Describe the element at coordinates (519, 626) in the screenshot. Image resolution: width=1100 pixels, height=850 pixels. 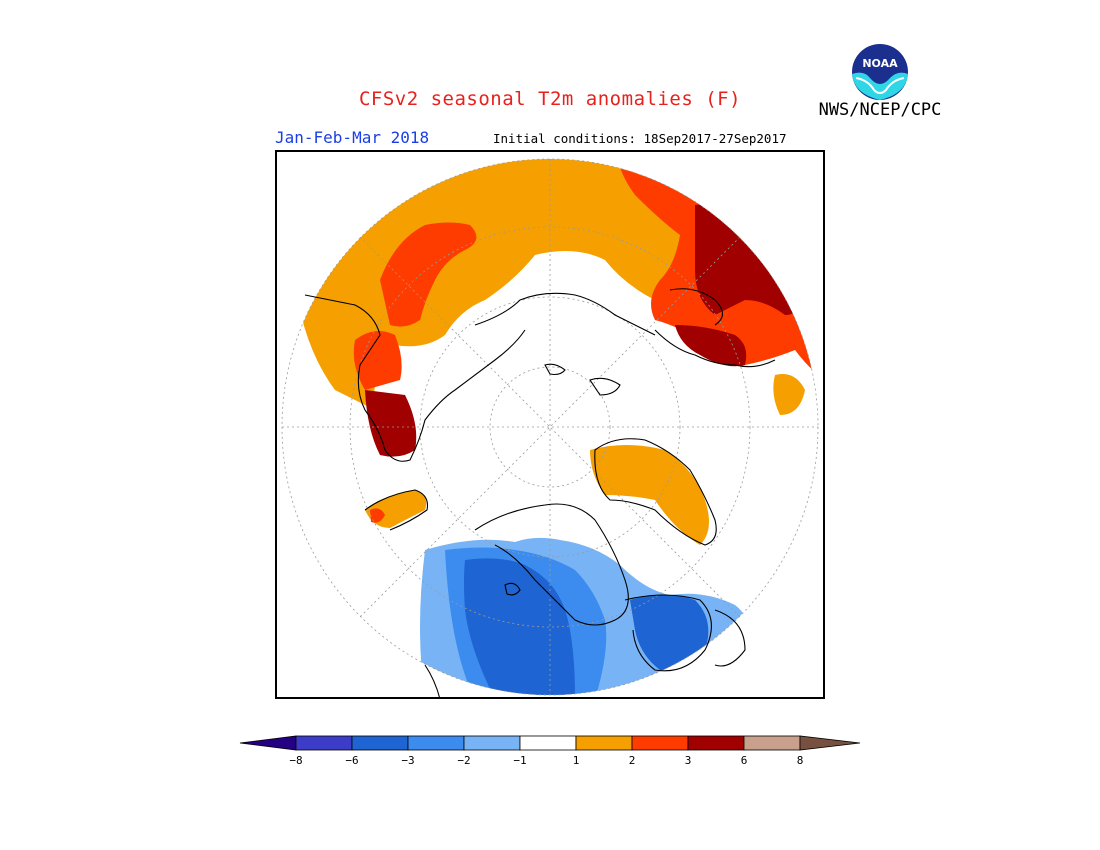
I see `anomaly-region-darkblue-canada` at that location.